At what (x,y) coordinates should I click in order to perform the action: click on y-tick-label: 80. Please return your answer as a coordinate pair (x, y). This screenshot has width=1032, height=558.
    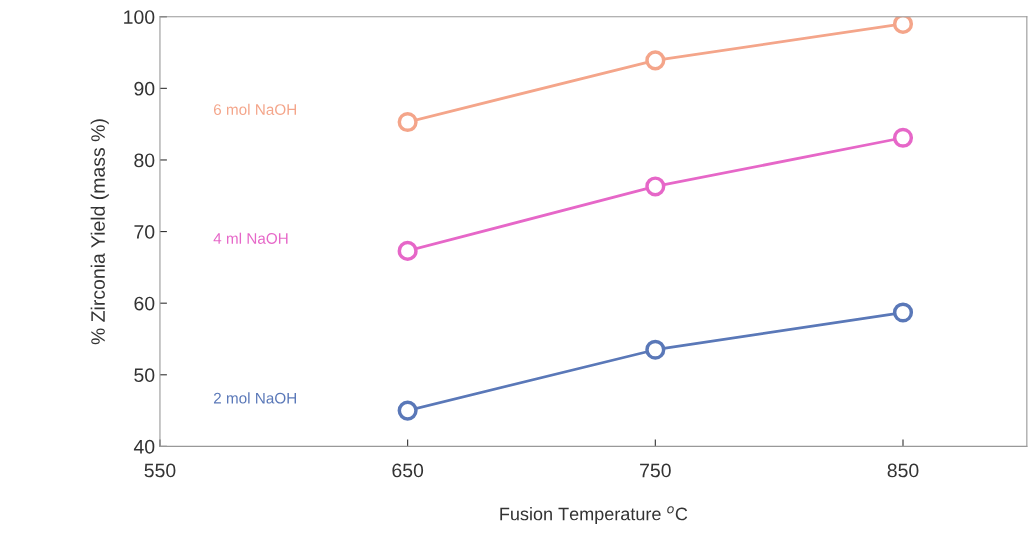
    Looking at the image, I should click on (144, 160).